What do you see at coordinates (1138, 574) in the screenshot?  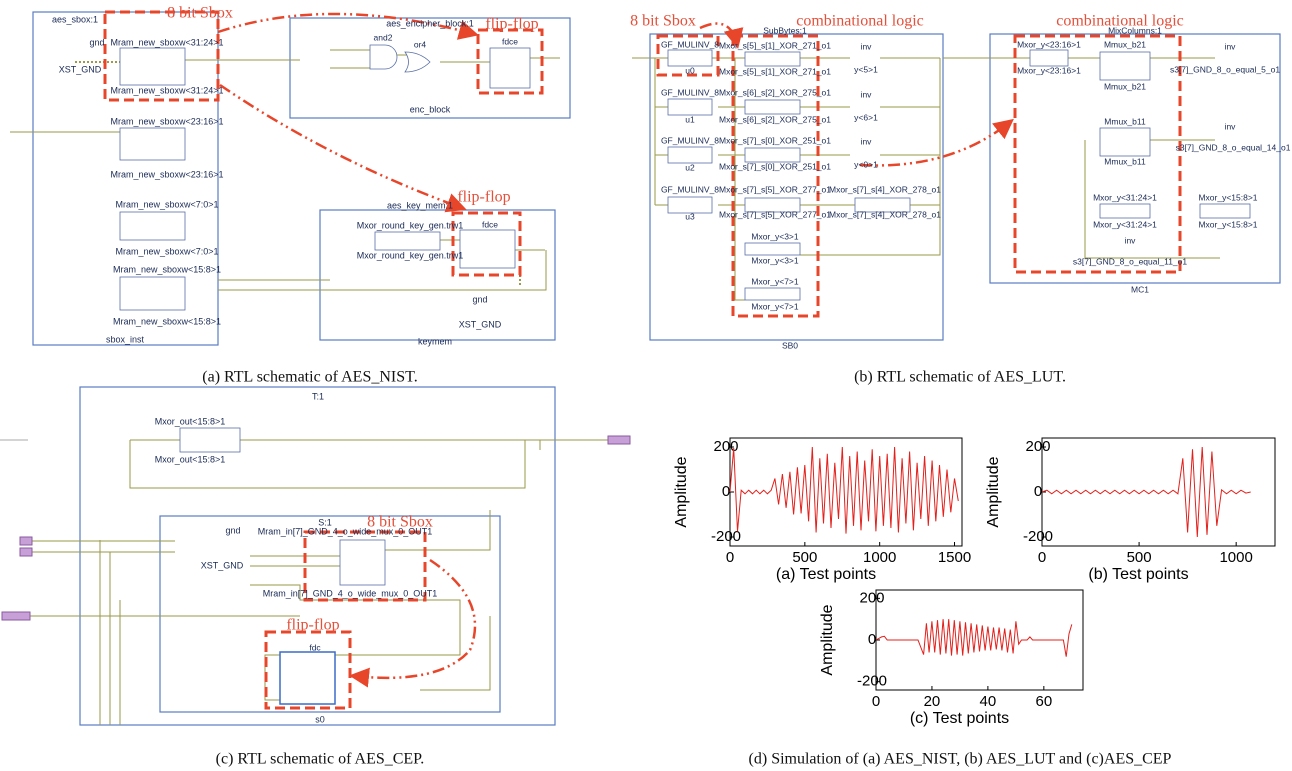 I see `x-axis-label: (b) Test points` at bounding box center [1138, 574].